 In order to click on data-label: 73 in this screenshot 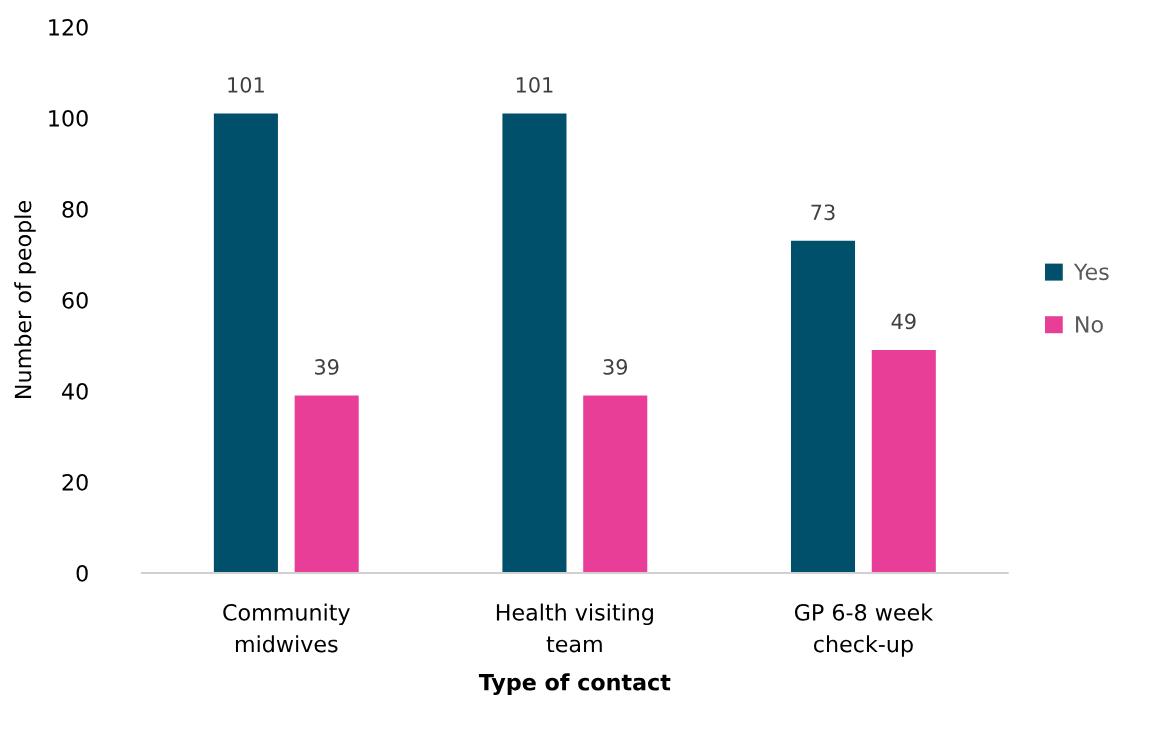, I will do `click(823, 212)`.